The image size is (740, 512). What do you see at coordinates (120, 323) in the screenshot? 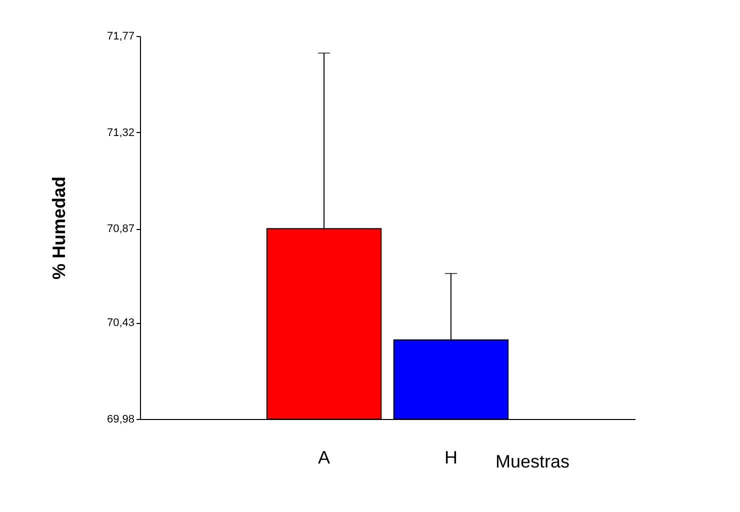
I see `y-tick-label: 70,43` at bounding box center [120, 323].